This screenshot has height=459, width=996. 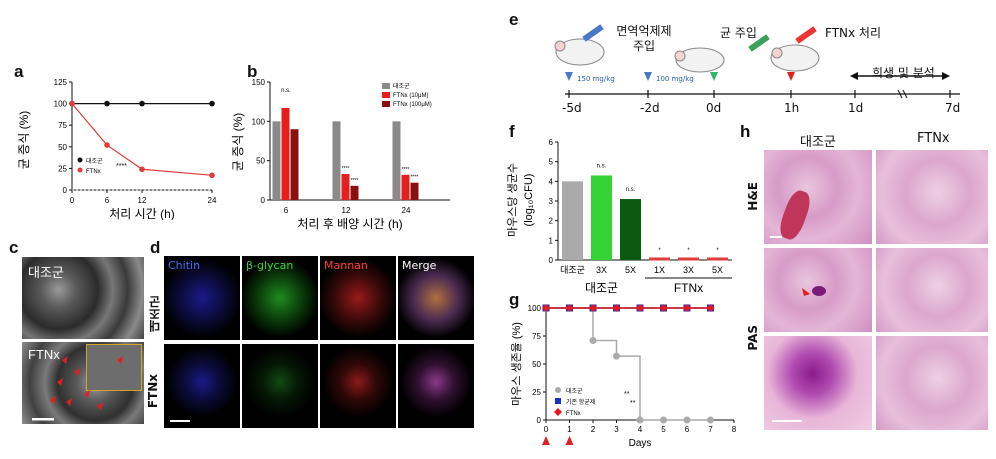 I want to click on fluorescence-grid: 대조군 FTNx Chitin β-glycan Mannan Merge, so click(x=311, y=342).